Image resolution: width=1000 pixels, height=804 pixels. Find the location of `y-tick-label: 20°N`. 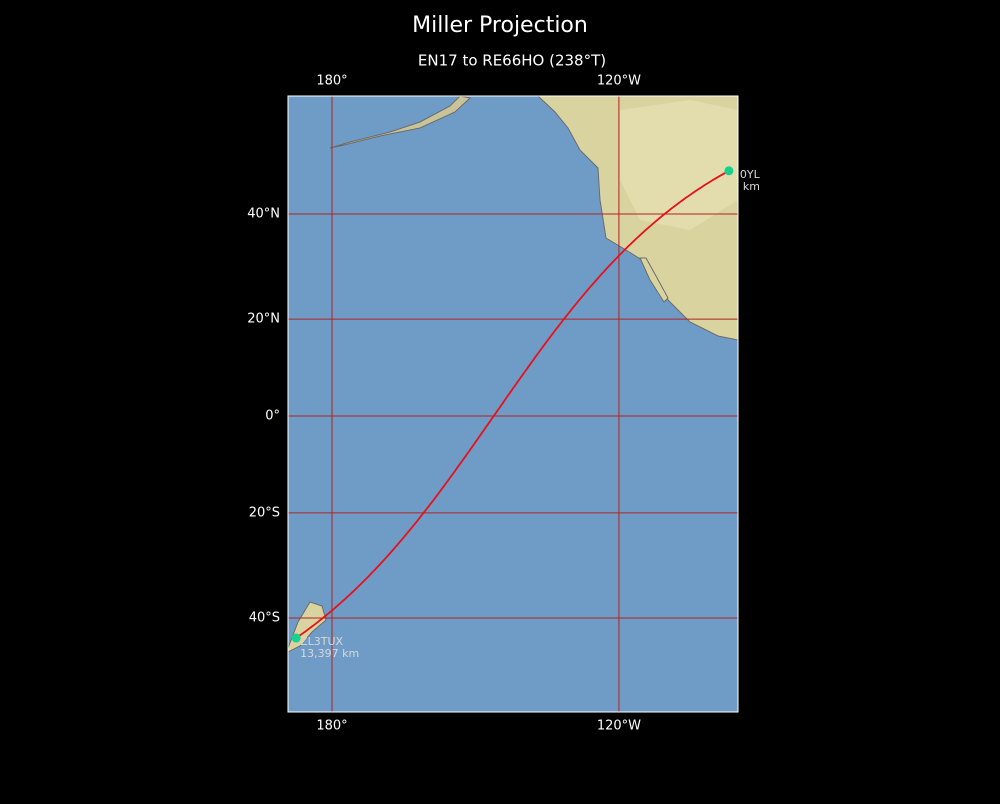

y-tick-label: 20°N is located at coordinates (263, 319).